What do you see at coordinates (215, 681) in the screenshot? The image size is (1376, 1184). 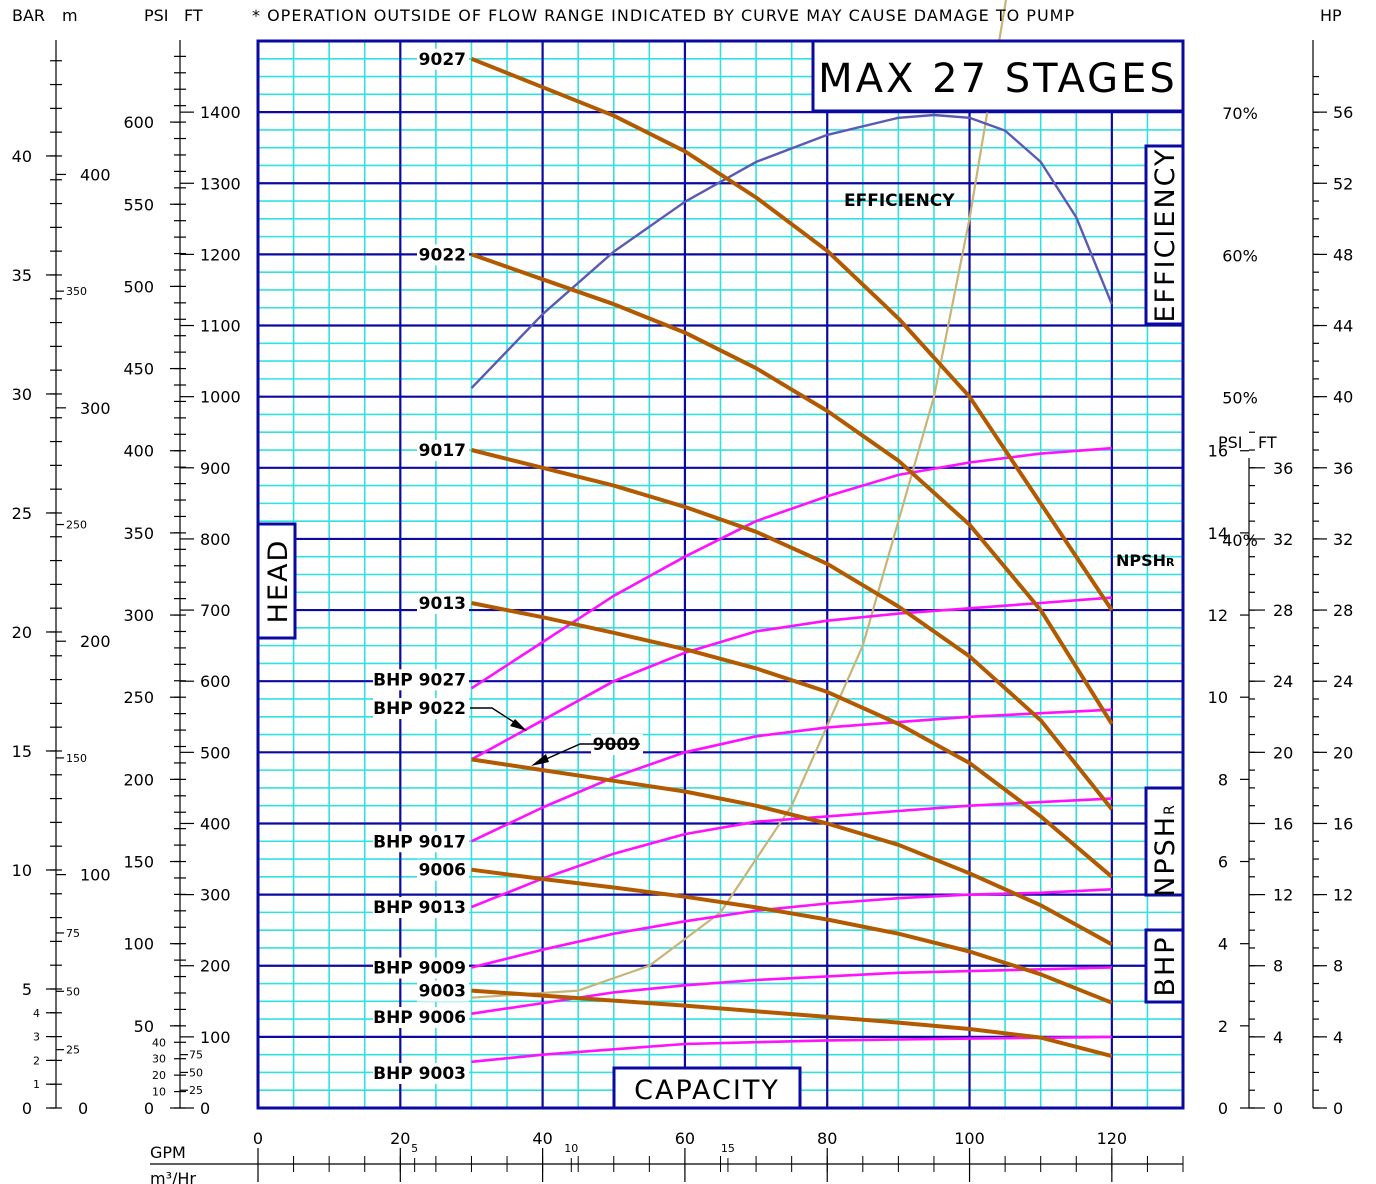 I see `ft-tick-label: 600` at bounding box center [215, 681].